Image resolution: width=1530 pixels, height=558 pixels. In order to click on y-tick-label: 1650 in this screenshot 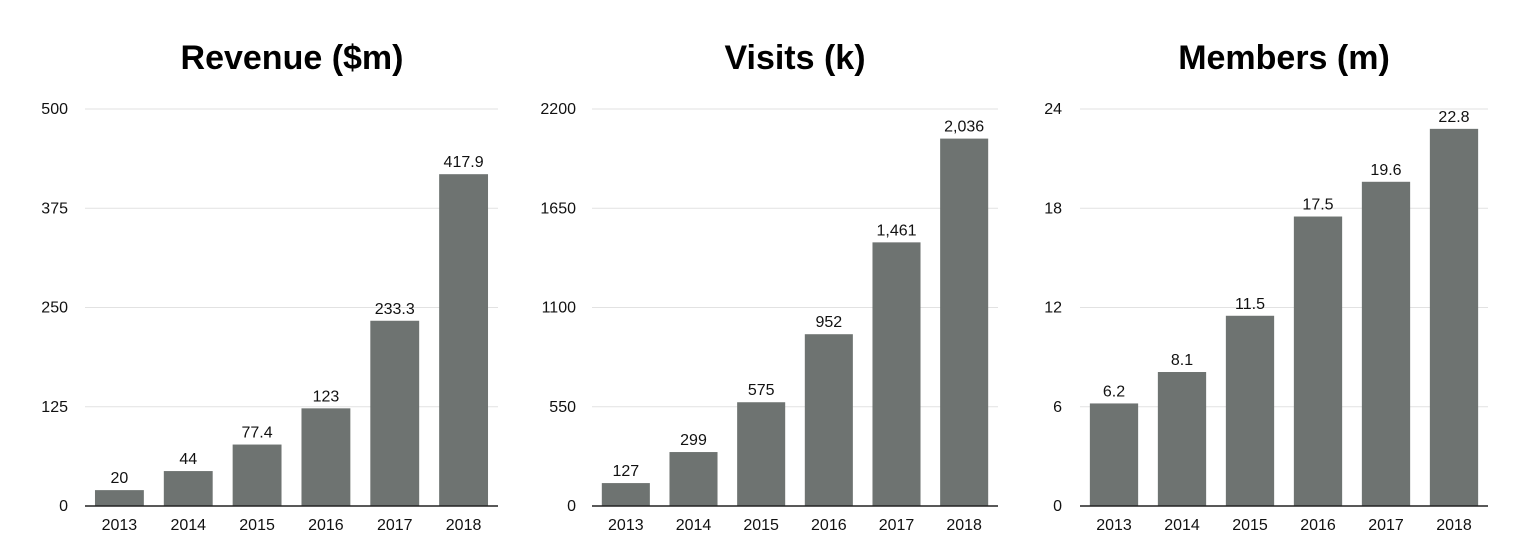, I will do `click(558, 208)`.